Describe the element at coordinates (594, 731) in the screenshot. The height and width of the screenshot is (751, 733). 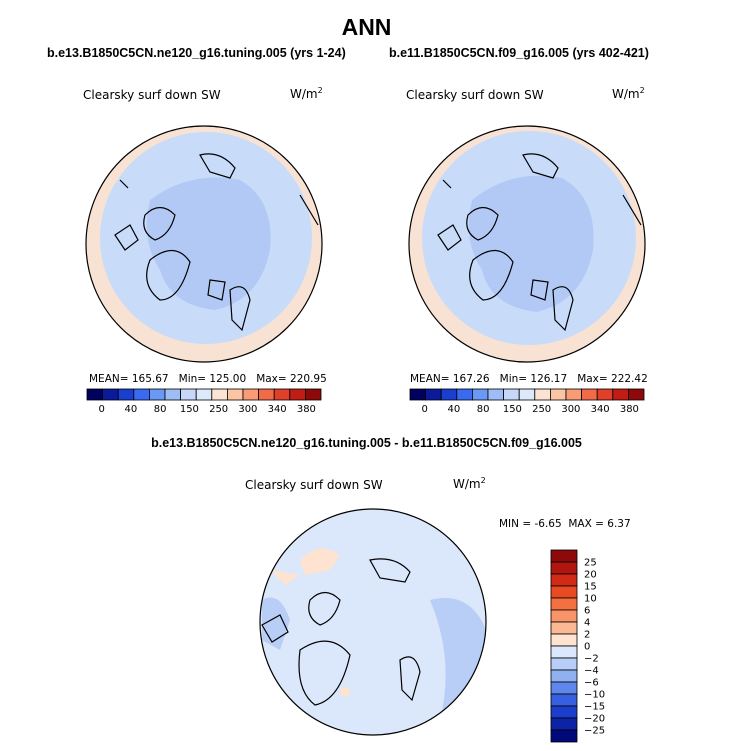
I see `colorbar-tick-label: −25` at that location.